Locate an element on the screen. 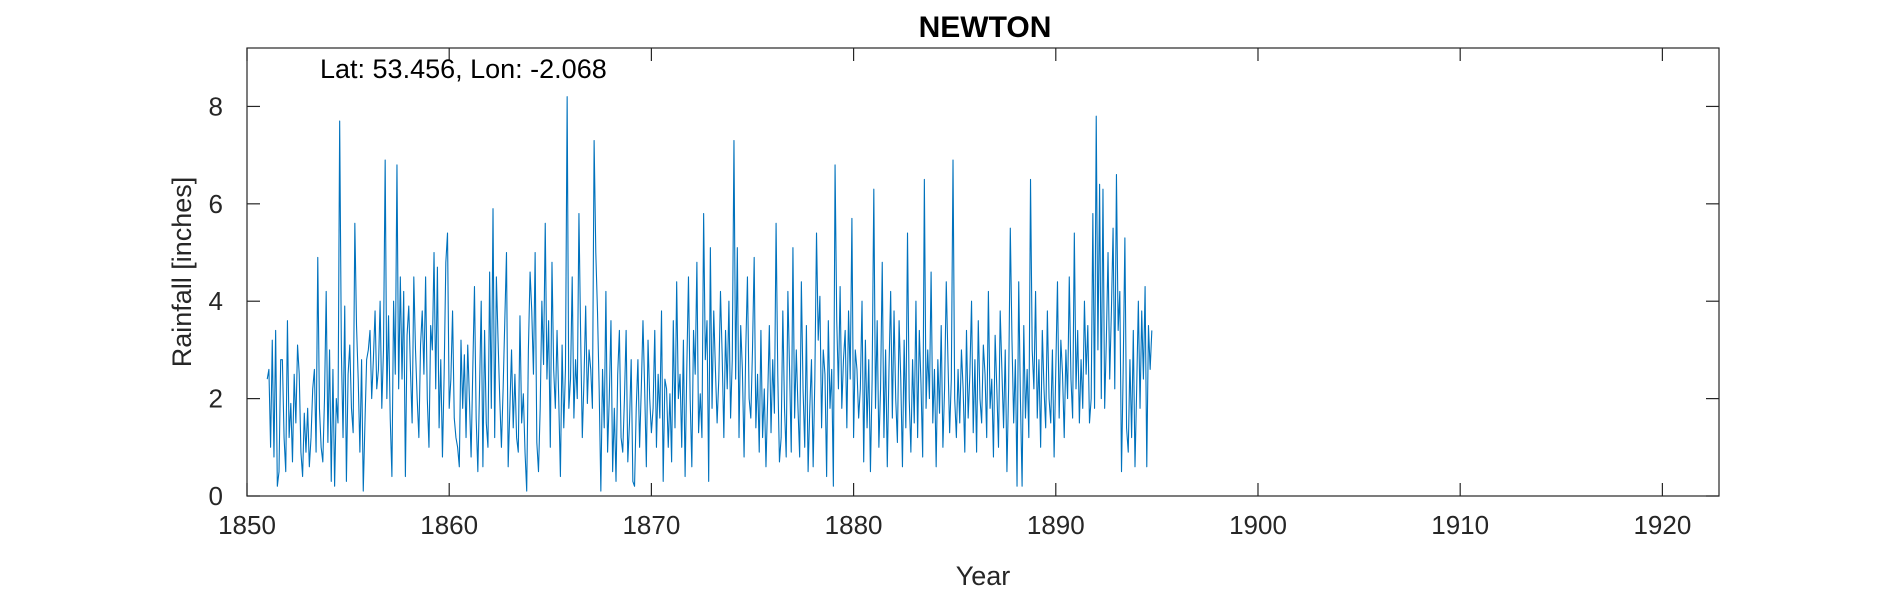 Image resolution: width=1890 pixels, height=591 pixels. x-tick-label: 1890 is located at coordinates (1056, 525).